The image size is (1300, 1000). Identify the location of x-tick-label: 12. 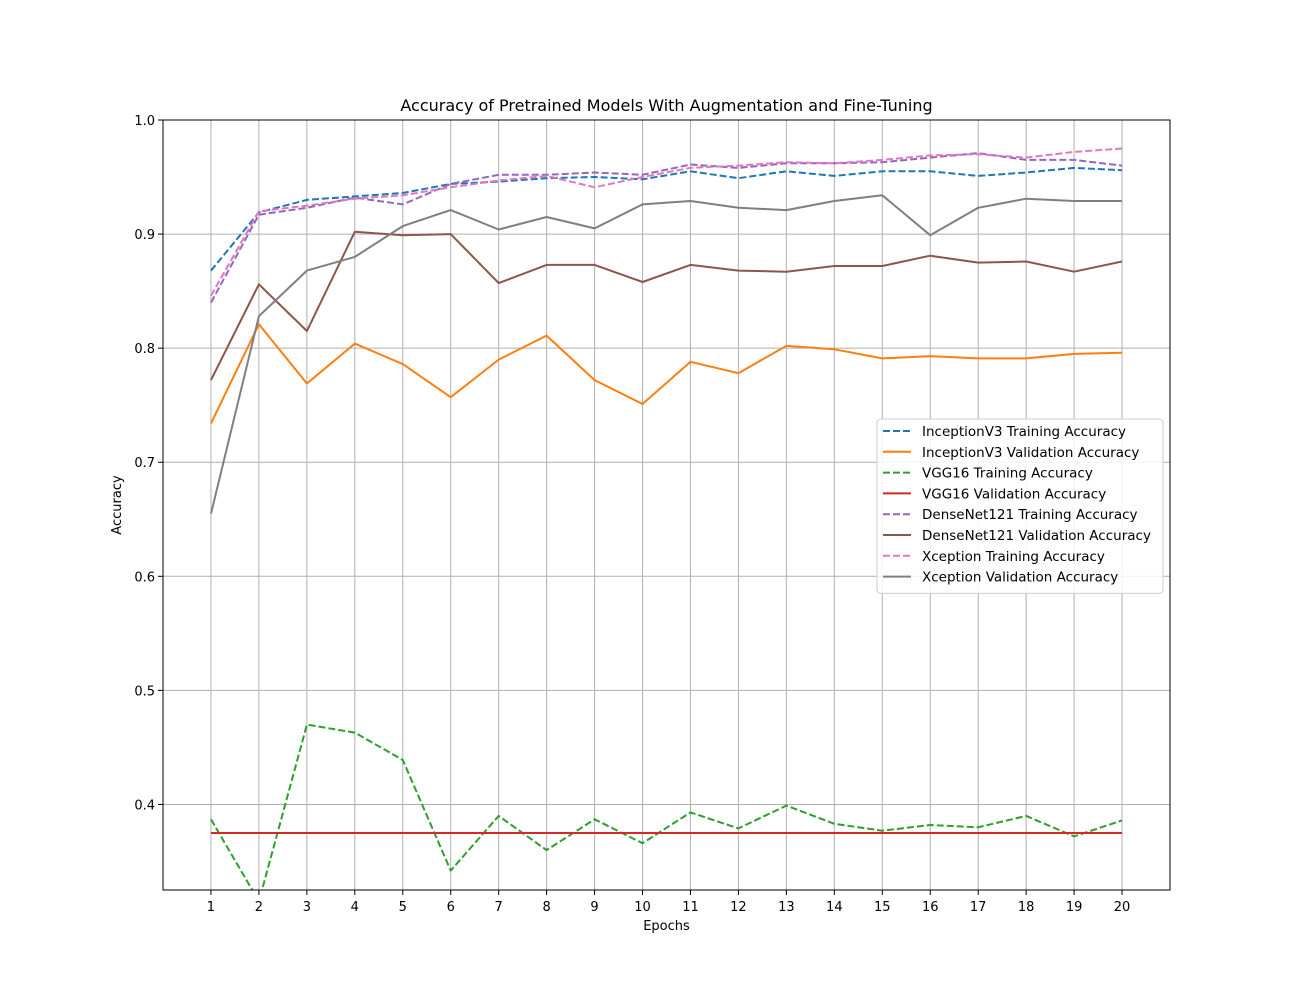
(738, 907).